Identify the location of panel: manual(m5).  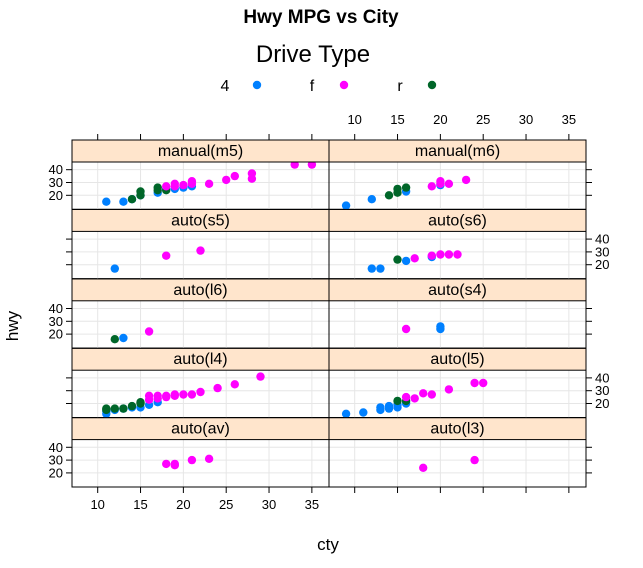
(200, 174).